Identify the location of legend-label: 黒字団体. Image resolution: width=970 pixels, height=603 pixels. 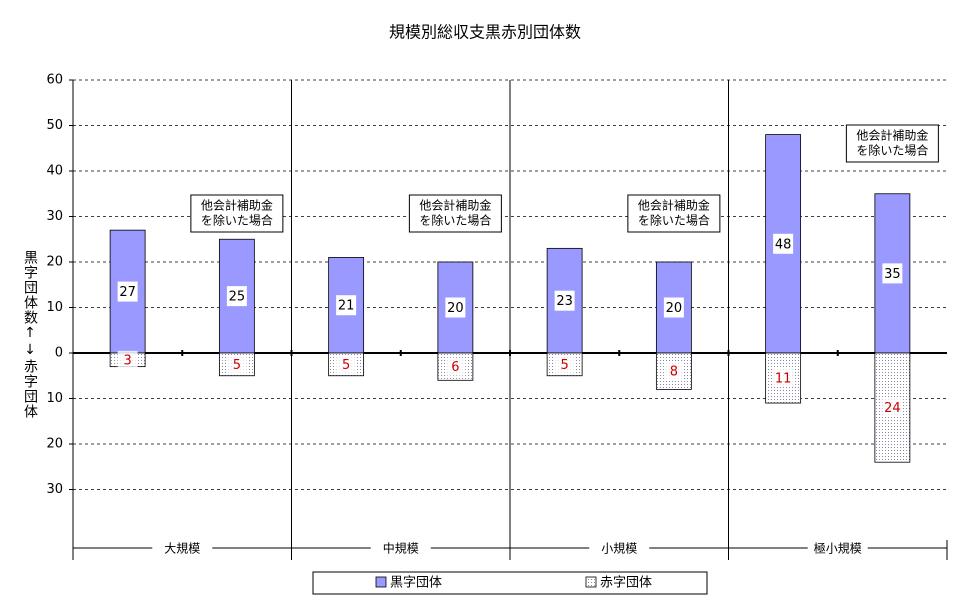
(416, 583).